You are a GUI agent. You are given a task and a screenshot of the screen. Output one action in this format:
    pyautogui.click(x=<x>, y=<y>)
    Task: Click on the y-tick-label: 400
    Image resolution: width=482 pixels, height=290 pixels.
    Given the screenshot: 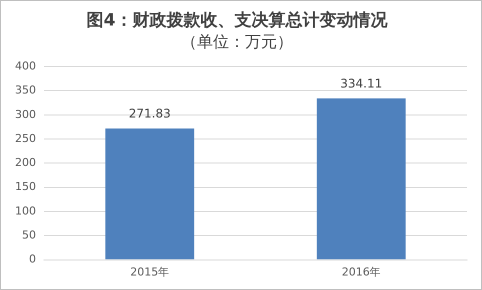 What is the action you would take?
    pyautogui.click(x=25, y=65)
    